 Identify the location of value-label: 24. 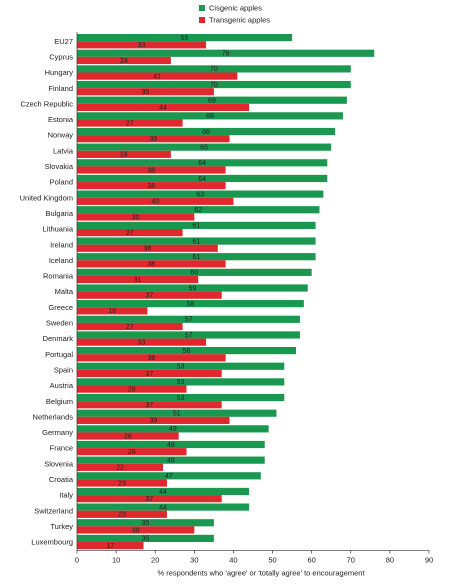
(124, 155).